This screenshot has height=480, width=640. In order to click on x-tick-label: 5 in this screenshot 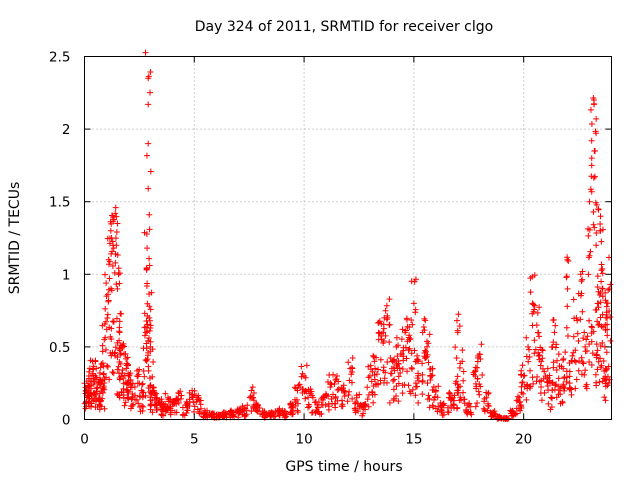, I will do `click(194, 440)`.